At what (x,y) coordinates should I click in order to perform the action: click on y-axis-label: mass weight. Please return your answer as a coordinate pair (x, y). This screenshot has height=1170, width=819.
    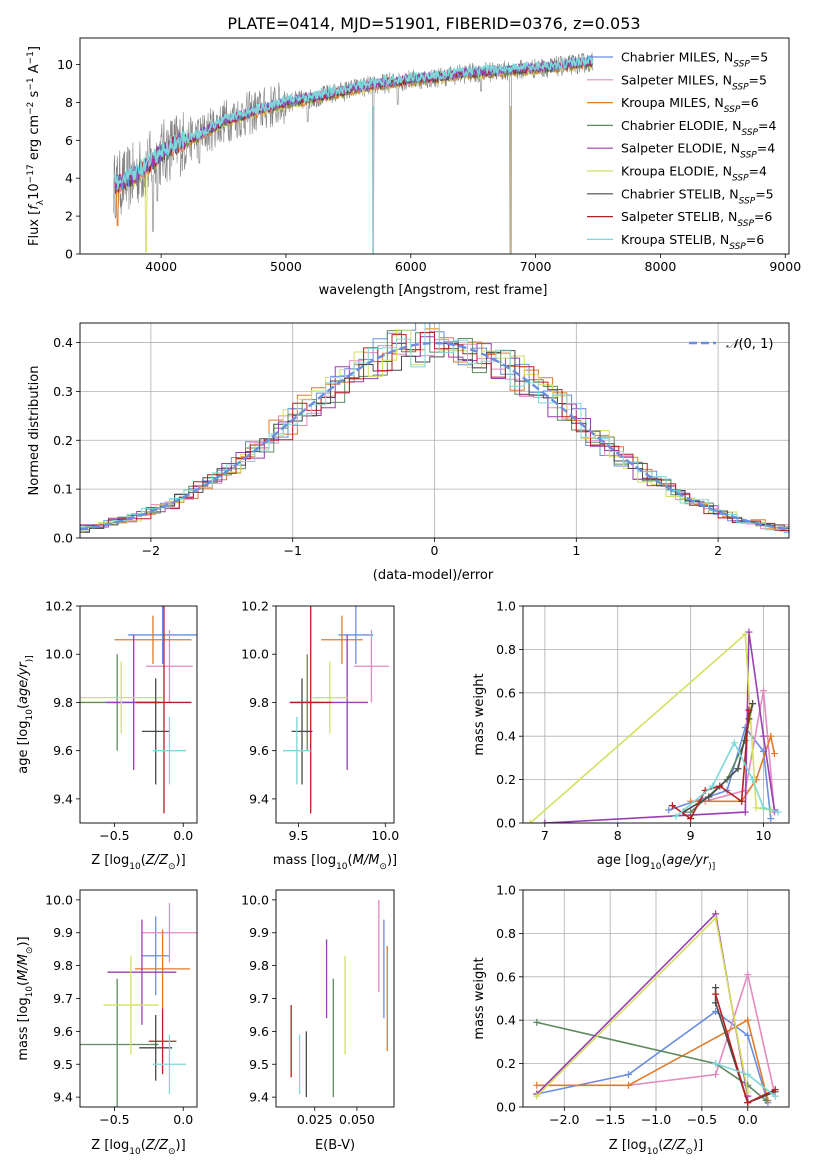
    Looking at the image, I should click on (479, 998).